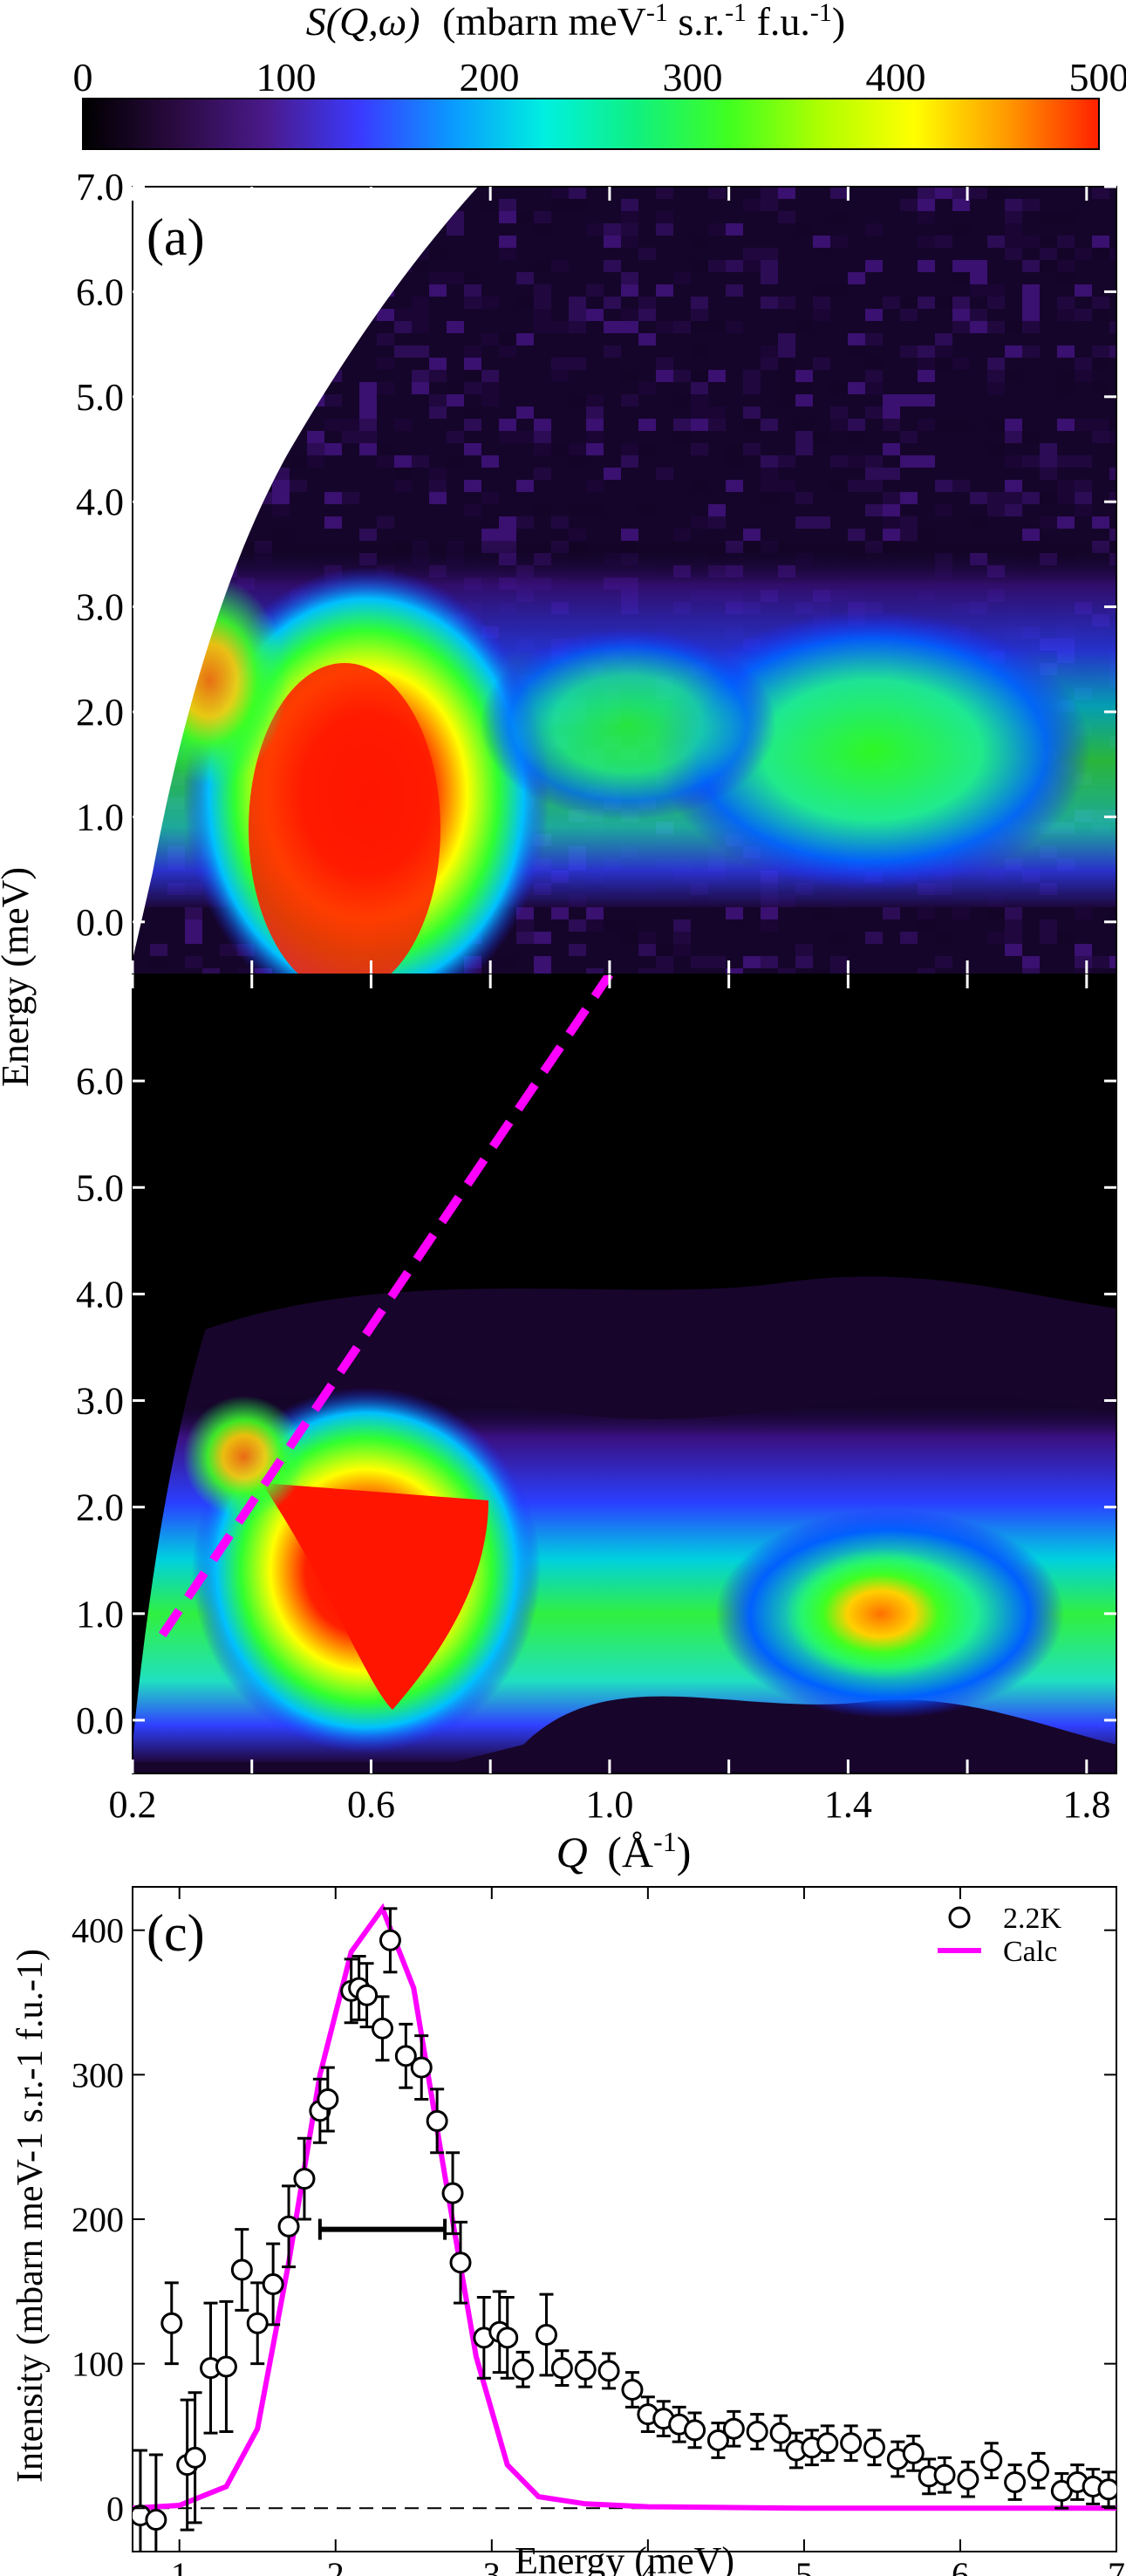 This screenshot has width=1126, height=2576. I want to click on panel-a-ytick-label: 6.0, so click(100, 291).